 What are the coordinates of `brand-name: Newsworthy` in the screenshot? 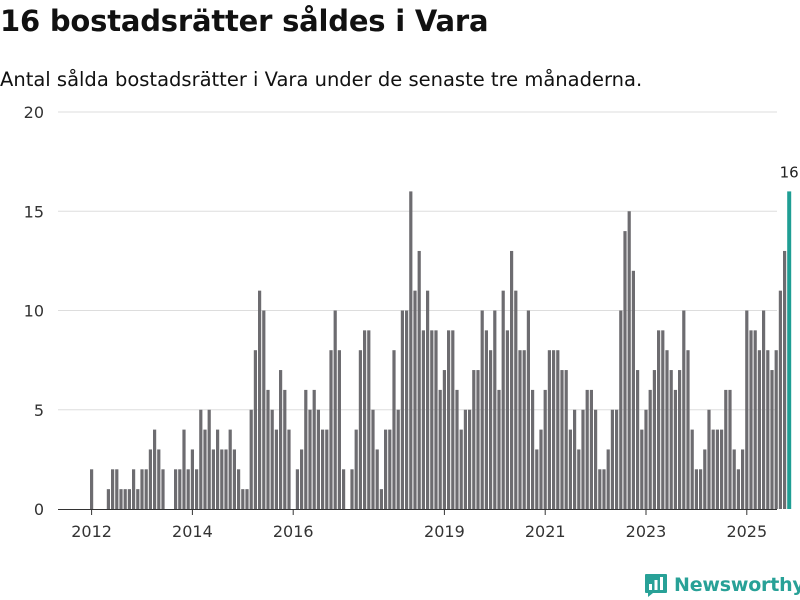 It's located at (737, 585).